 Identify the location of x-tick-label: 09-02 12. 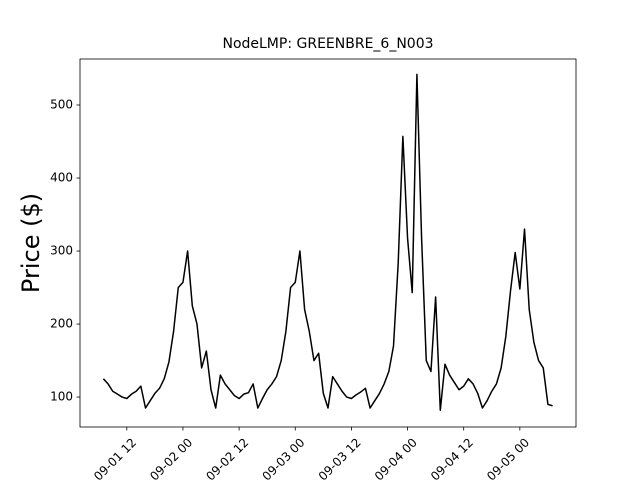
(227, 457).